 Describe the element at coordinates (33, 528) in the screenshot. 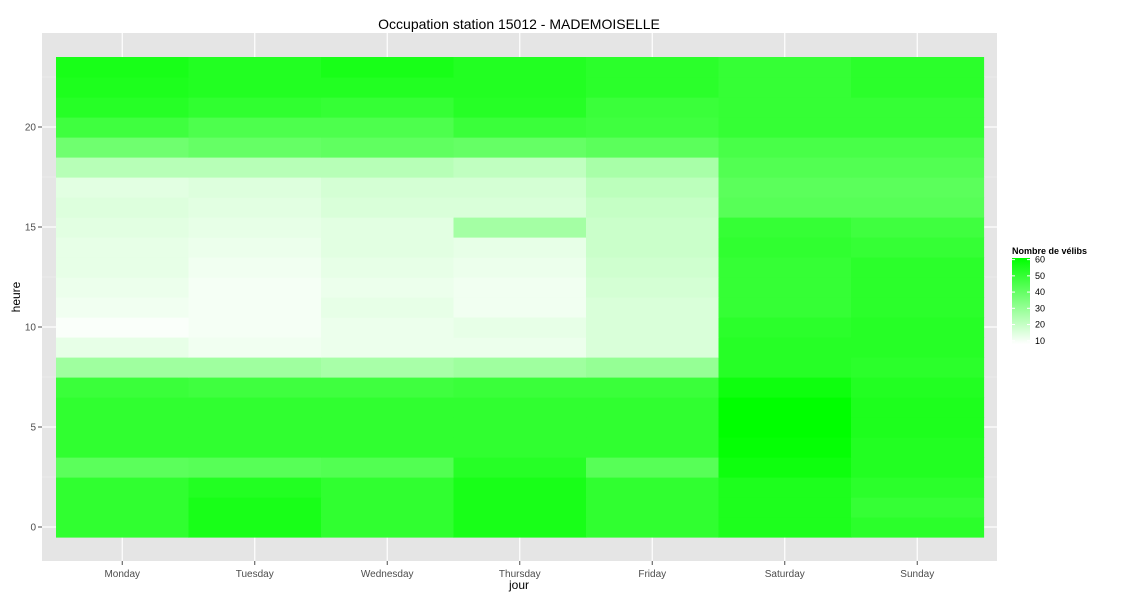

I see `y-tick-label: 0` at that location.